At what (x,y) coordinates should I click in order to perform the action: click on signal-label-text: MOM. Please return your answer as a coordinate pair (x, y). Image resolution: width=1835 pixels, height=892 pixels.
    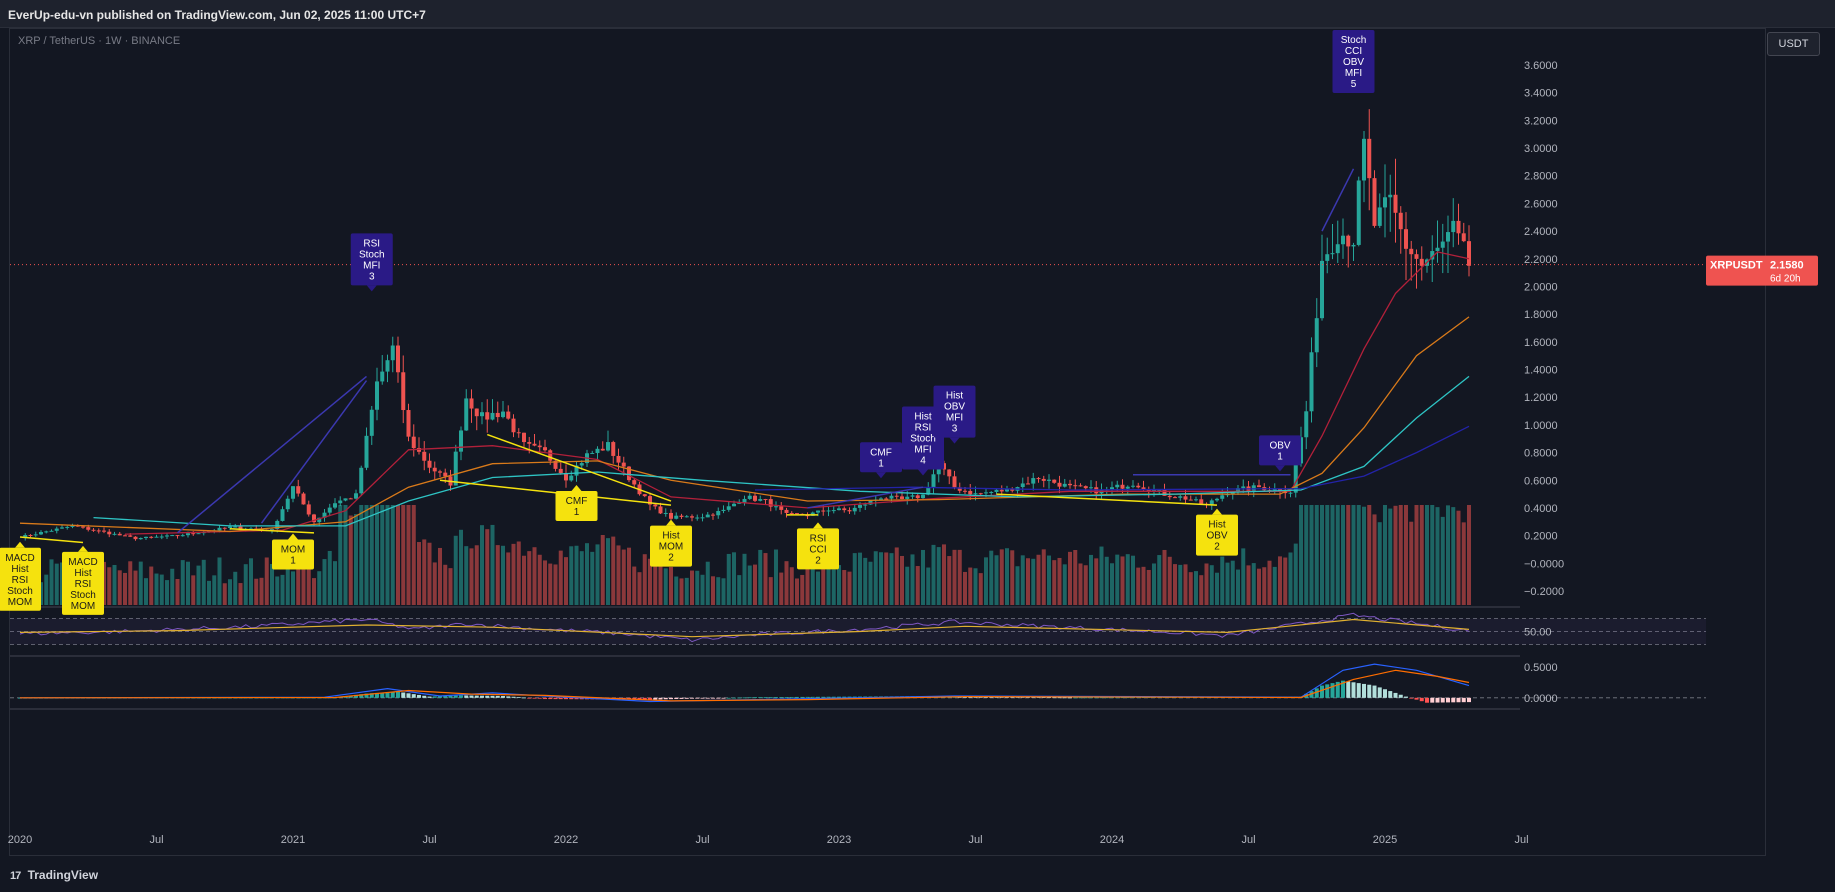
    Looking at the image, I should click on (20, 602).